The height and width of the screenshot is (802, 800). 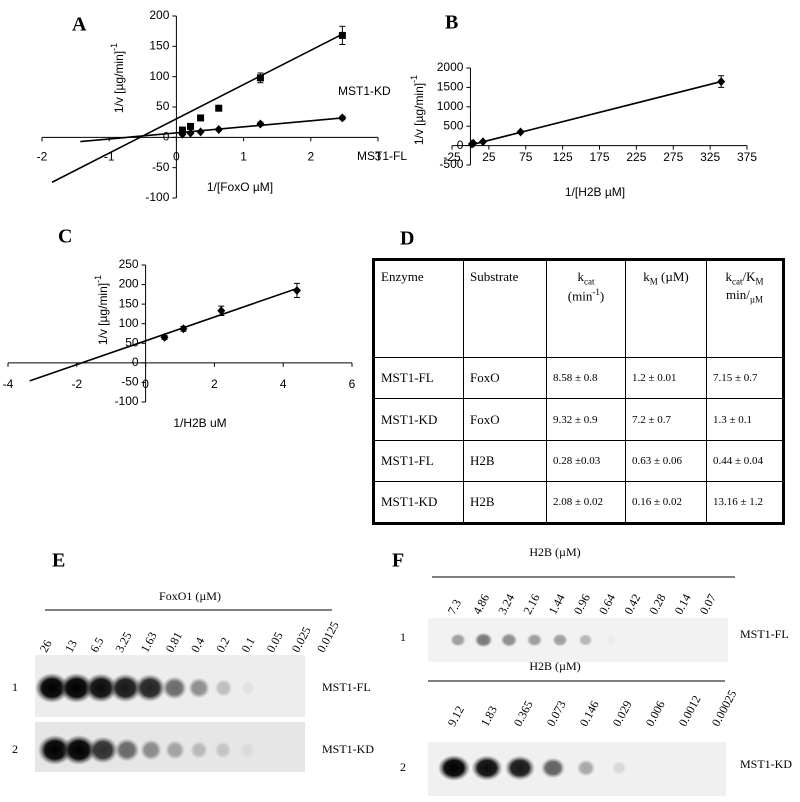 What do you see at coordinates (505, 419) in the screenshot?
I see `table-cell: FoxO` at bounding box center [505, 419].